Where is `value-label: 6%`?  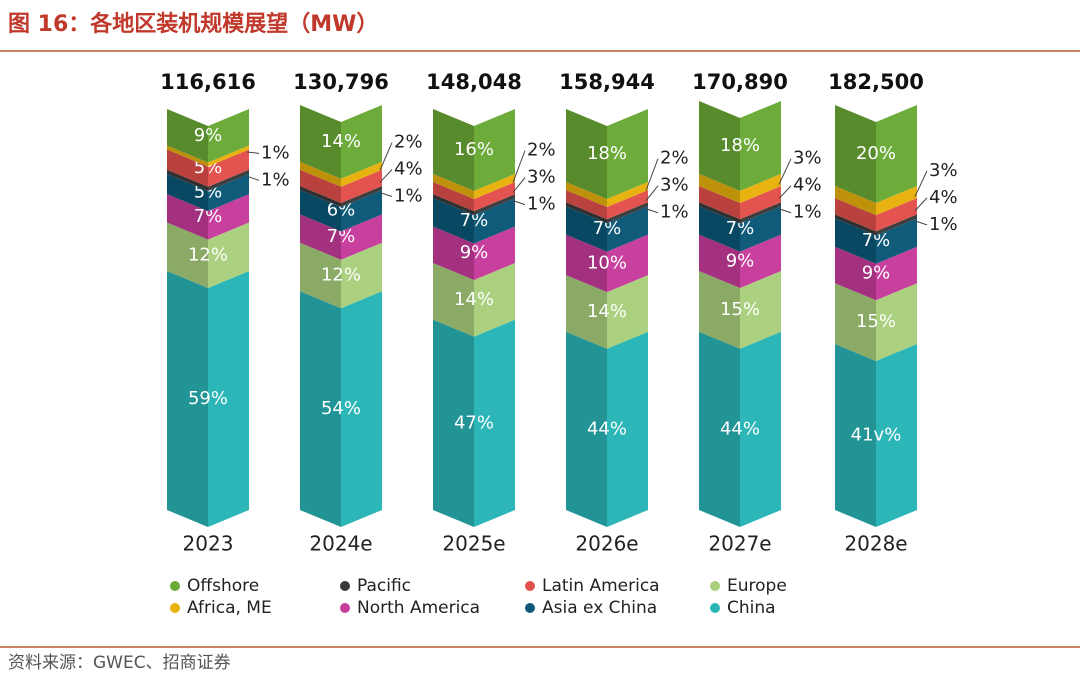
value-label: 6% is located at coordinates (341, 210).